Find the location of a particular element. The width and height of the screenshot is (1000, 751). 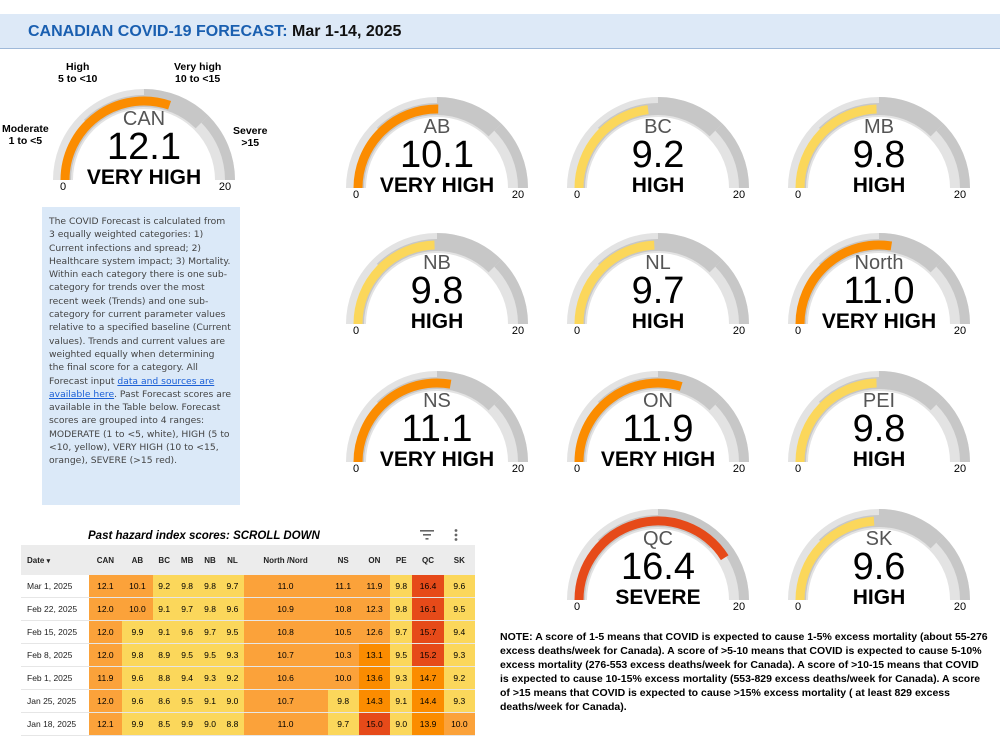

gauge-value-label: 12.1 is located at coordinates (144, 147).